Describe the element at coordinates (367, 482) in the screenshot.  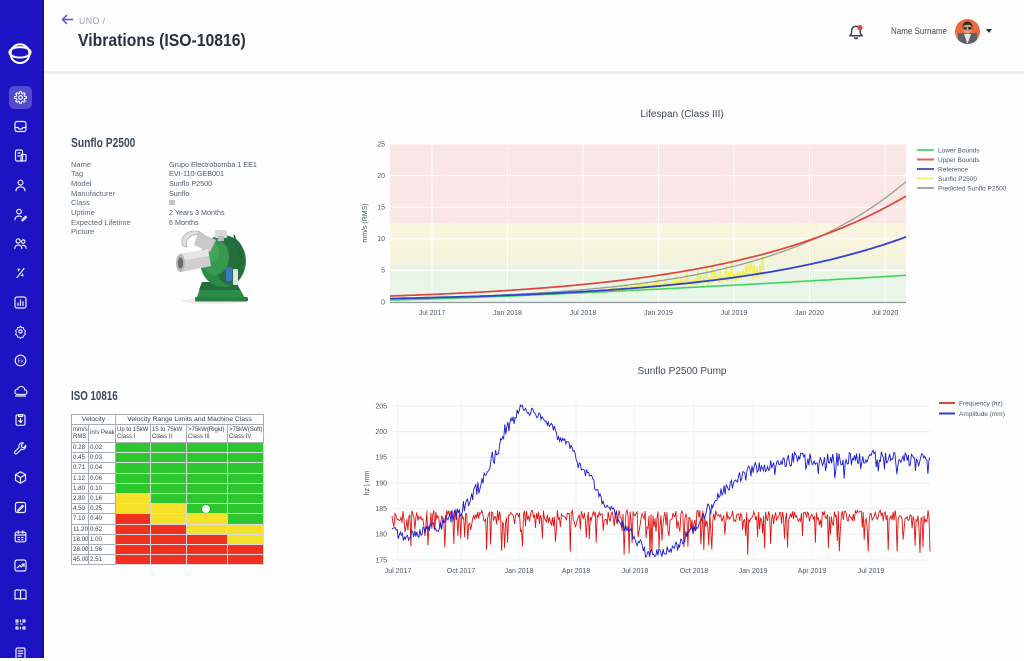
I see `svg-text: hz | mm` at that location.